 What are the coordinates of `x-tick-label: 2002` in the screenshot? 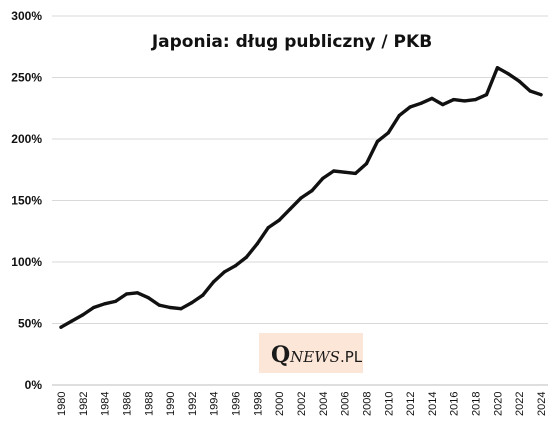 It's located at (302, 404).